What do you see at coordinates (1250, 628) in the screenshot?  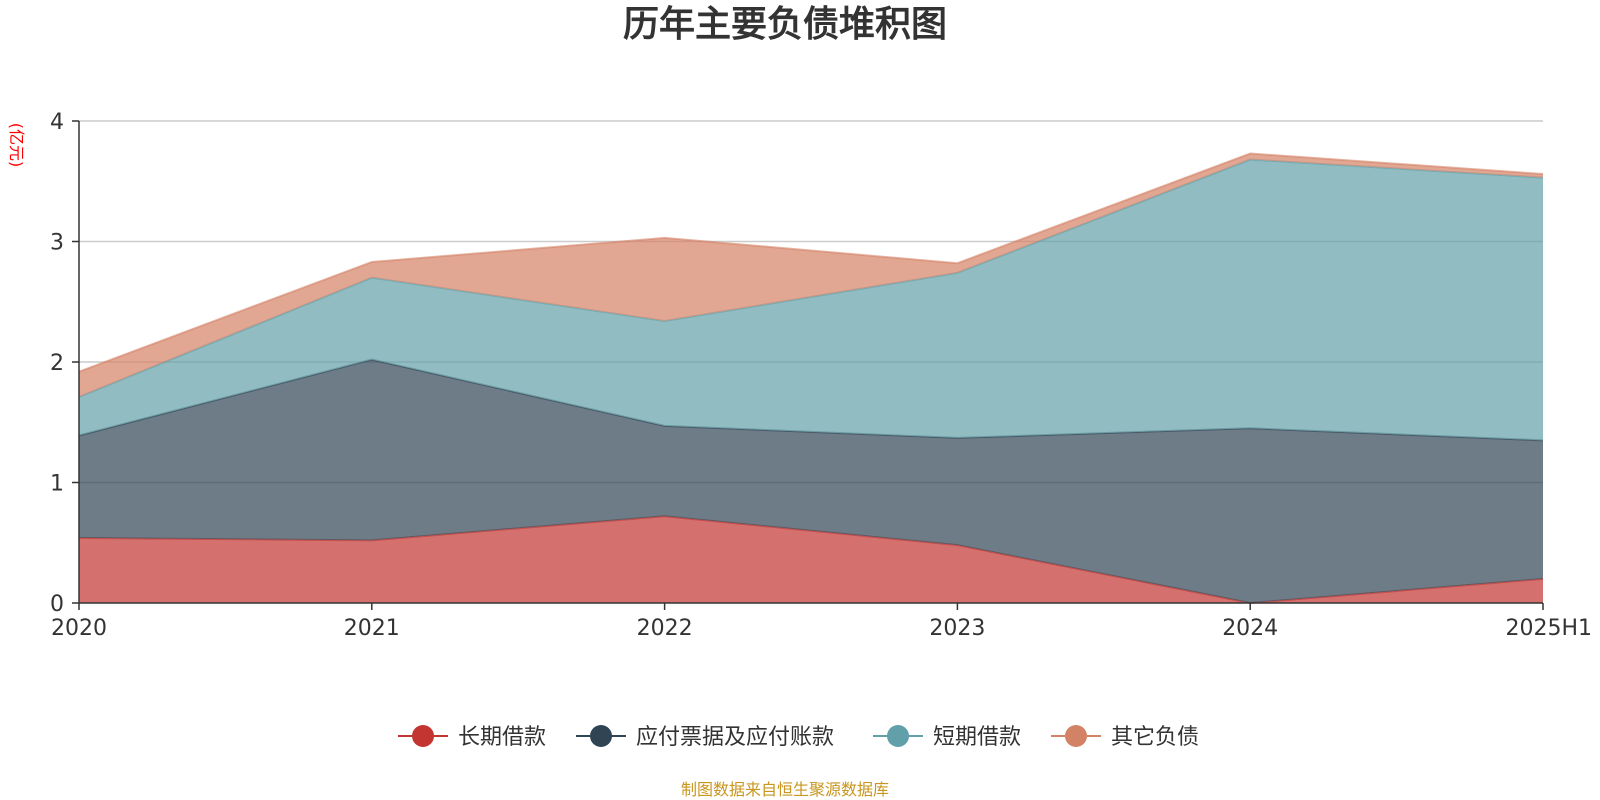 I see `x-tick-label: 2024` at bounding box center [1250, 628].